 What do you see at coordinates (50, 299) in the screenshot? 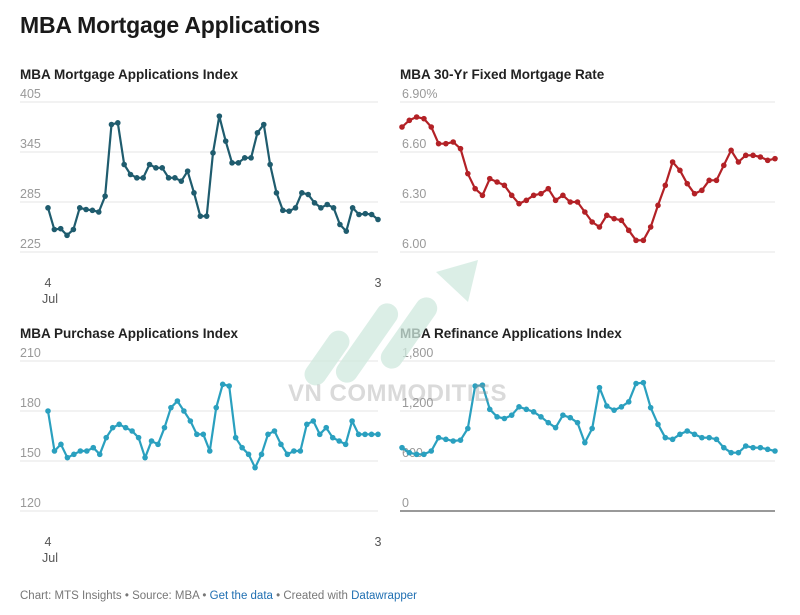
I see `x-tick-sublabel: Jul` at bounding box center [50, 299].